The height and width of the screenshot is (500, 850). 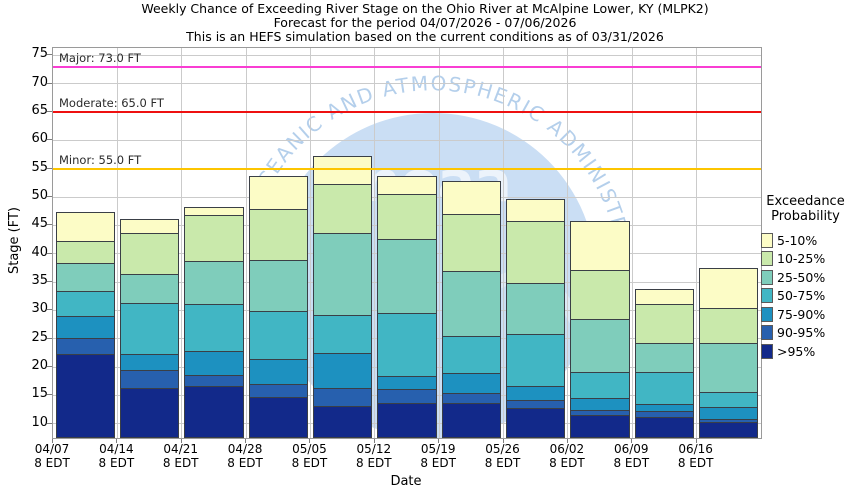 What do you see at coordinates (664, 427) in the screenshot?
I see `bar-segment-06/09->95%` at bounding box center [664, 427].